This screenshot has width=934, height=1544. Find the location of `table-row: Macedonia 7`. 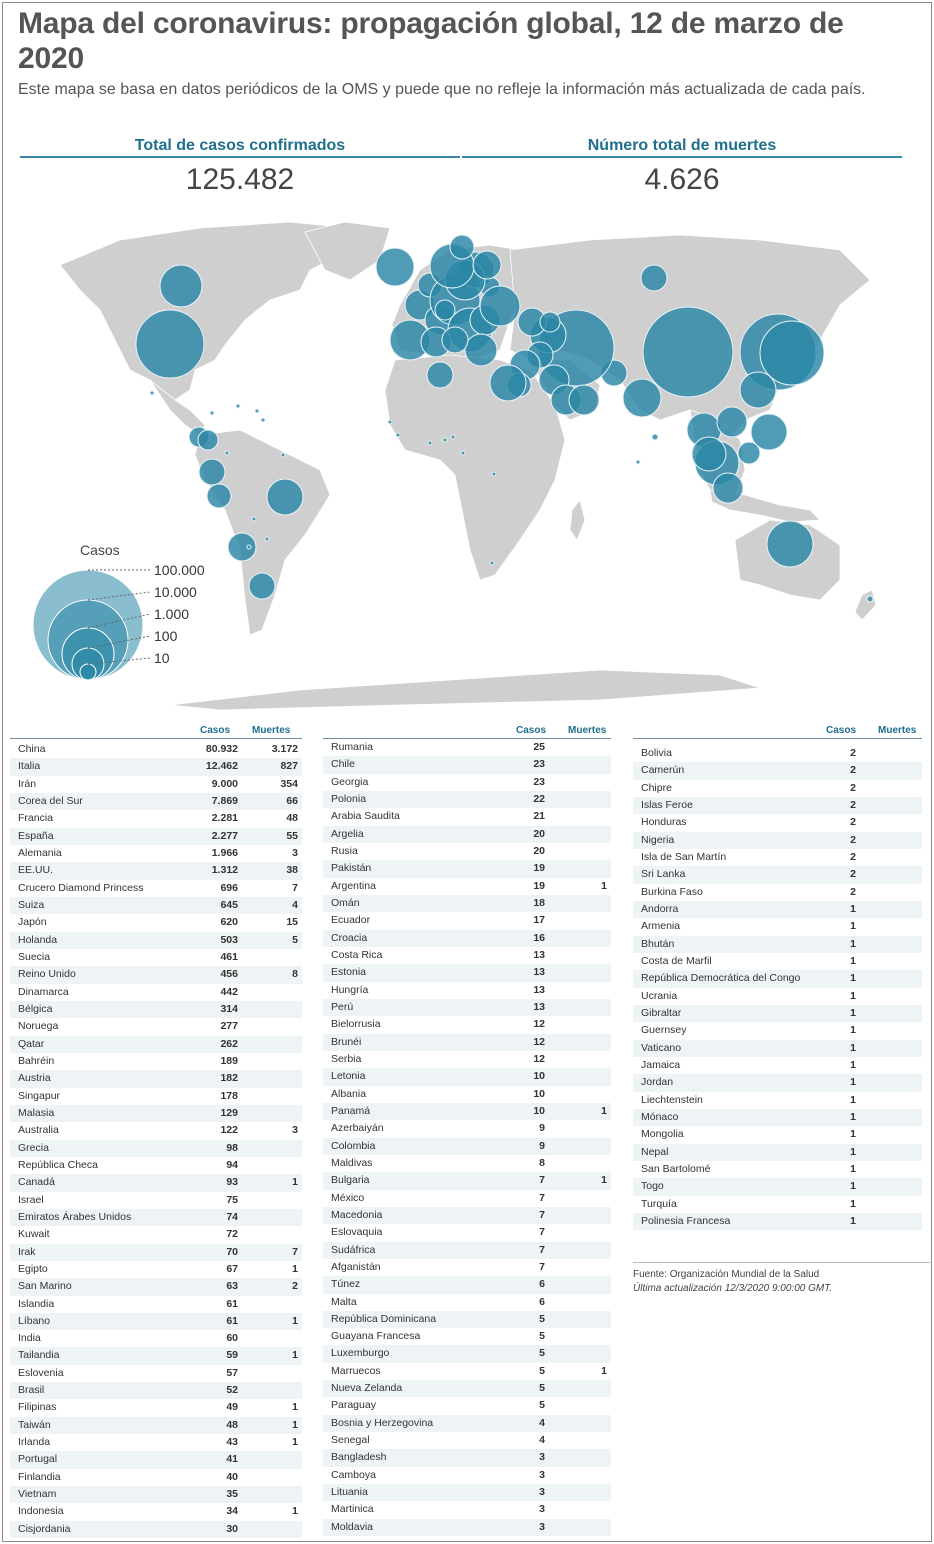

table-row: Macedonia 7 is located at coordinates (467, 1215).